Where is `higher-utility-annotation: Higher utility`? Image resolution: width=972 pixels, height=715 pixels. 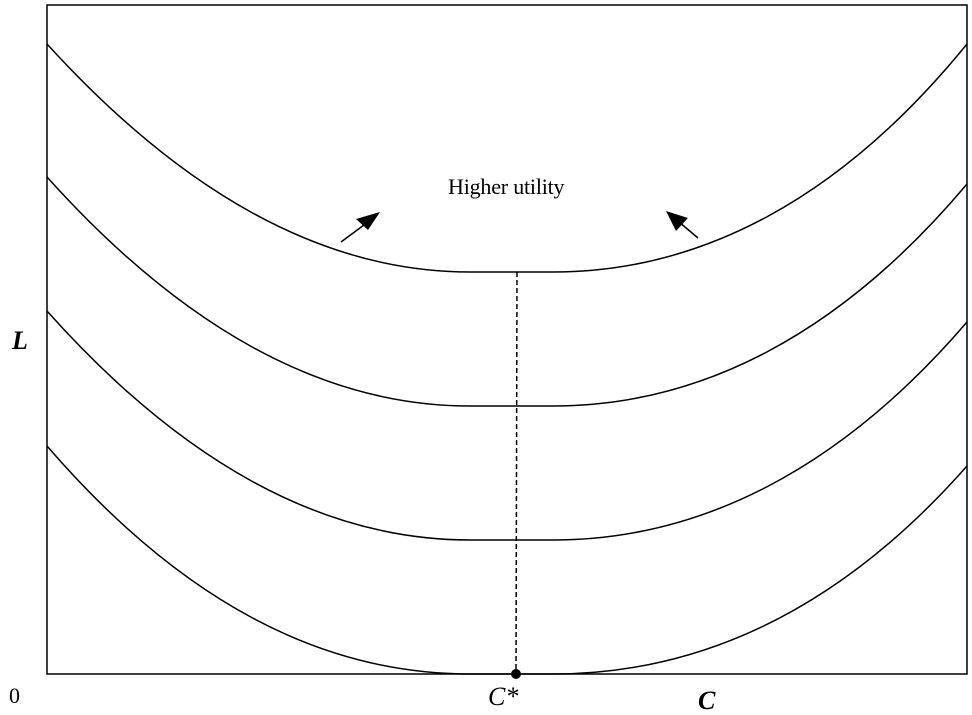 higher-utility-annotation: Higher utility is located at coordinates (506, 186).